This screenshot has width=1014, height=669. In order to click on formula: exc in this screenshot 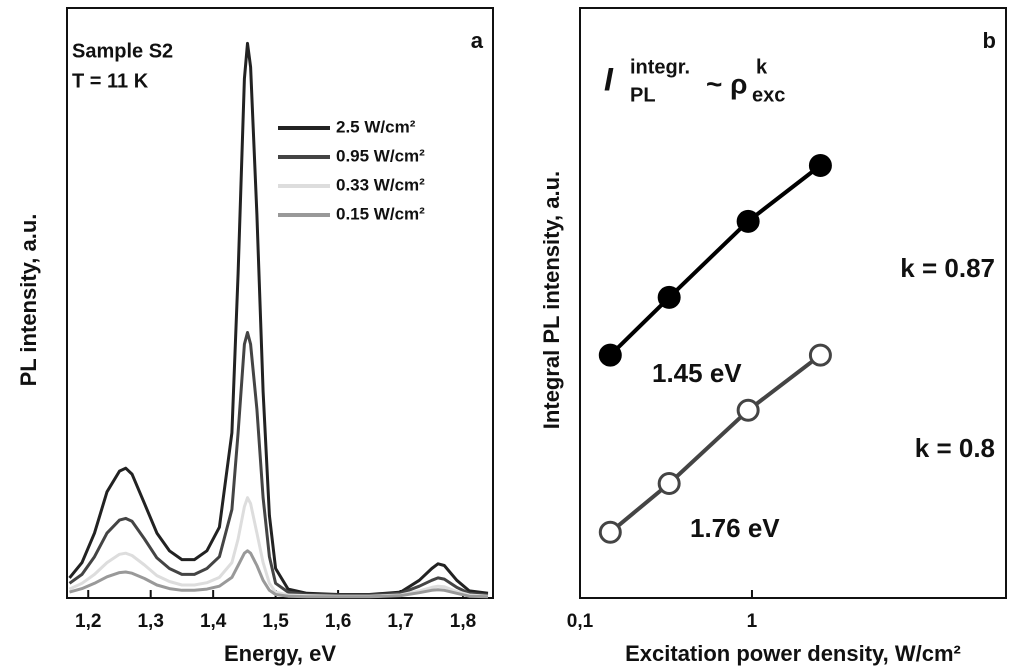, I will do `click(768, 95)`.